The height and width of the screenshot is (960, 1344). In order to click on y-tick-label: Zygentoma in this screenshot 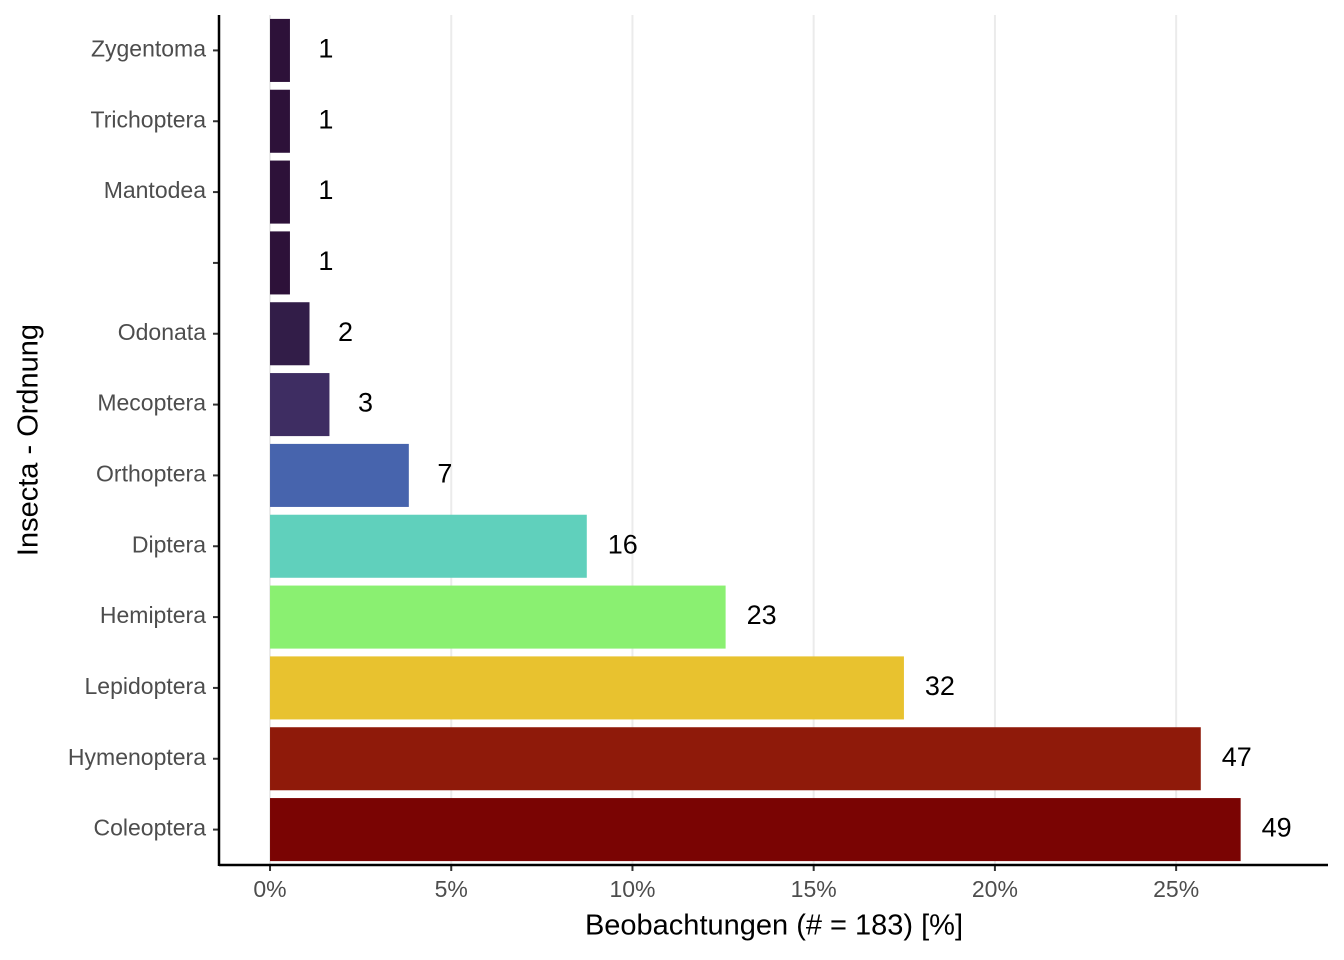, I will do `click(148, 48)`.